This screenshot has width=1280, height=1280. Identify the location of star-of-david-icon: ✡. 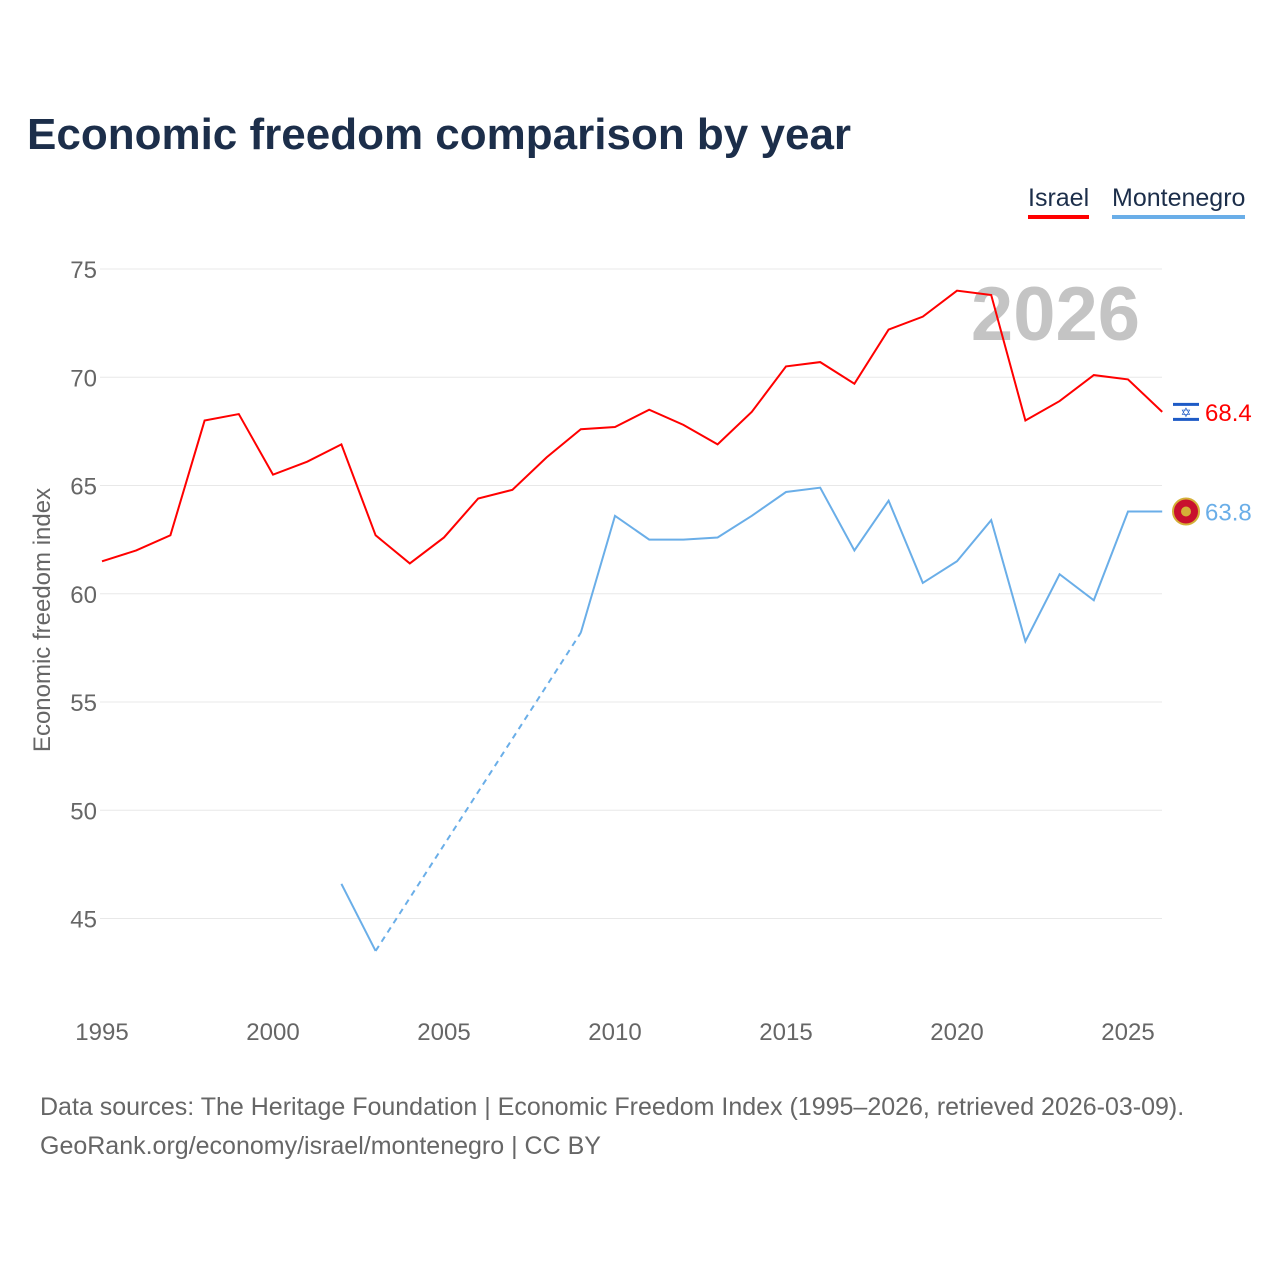
(1186, 412).